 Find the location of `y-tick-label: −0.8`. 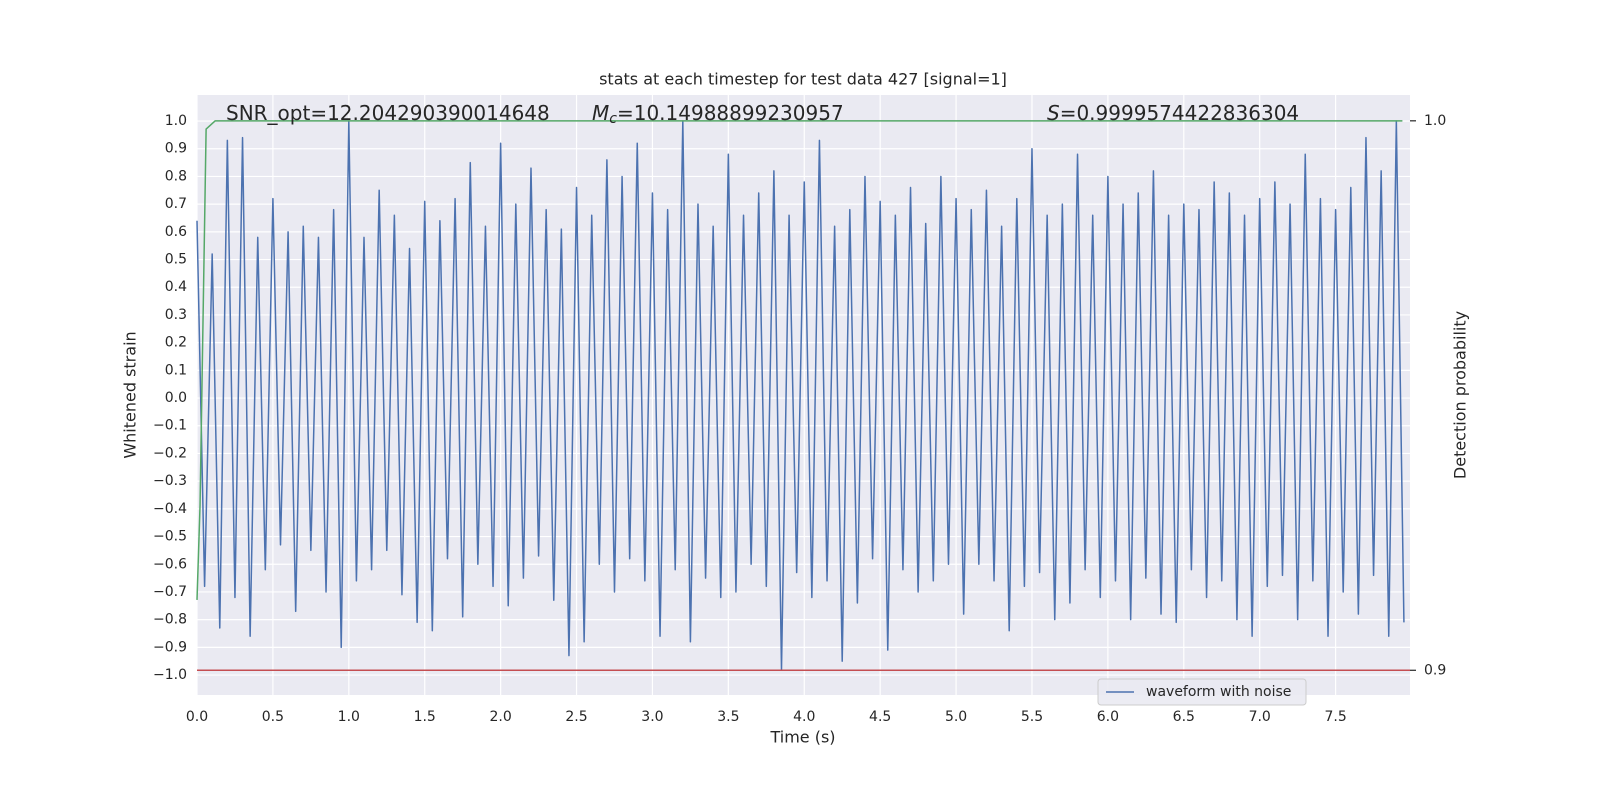

y-tick-label: −0.8 is located at coordinates (170, 620).